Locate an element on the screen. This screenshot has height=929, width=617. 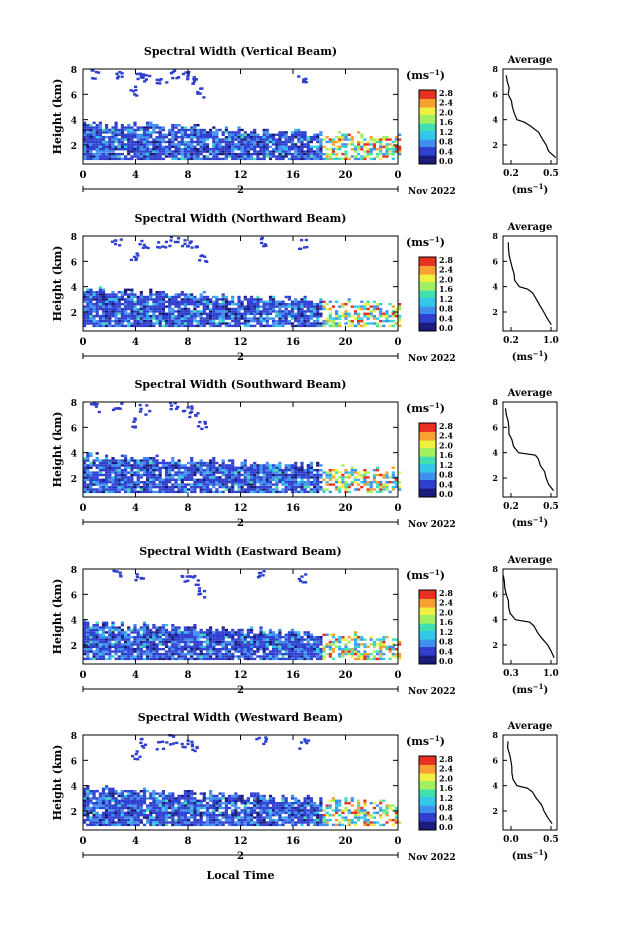
colorbar-tick-label: 2.0 is located at coordinates (446, 279).